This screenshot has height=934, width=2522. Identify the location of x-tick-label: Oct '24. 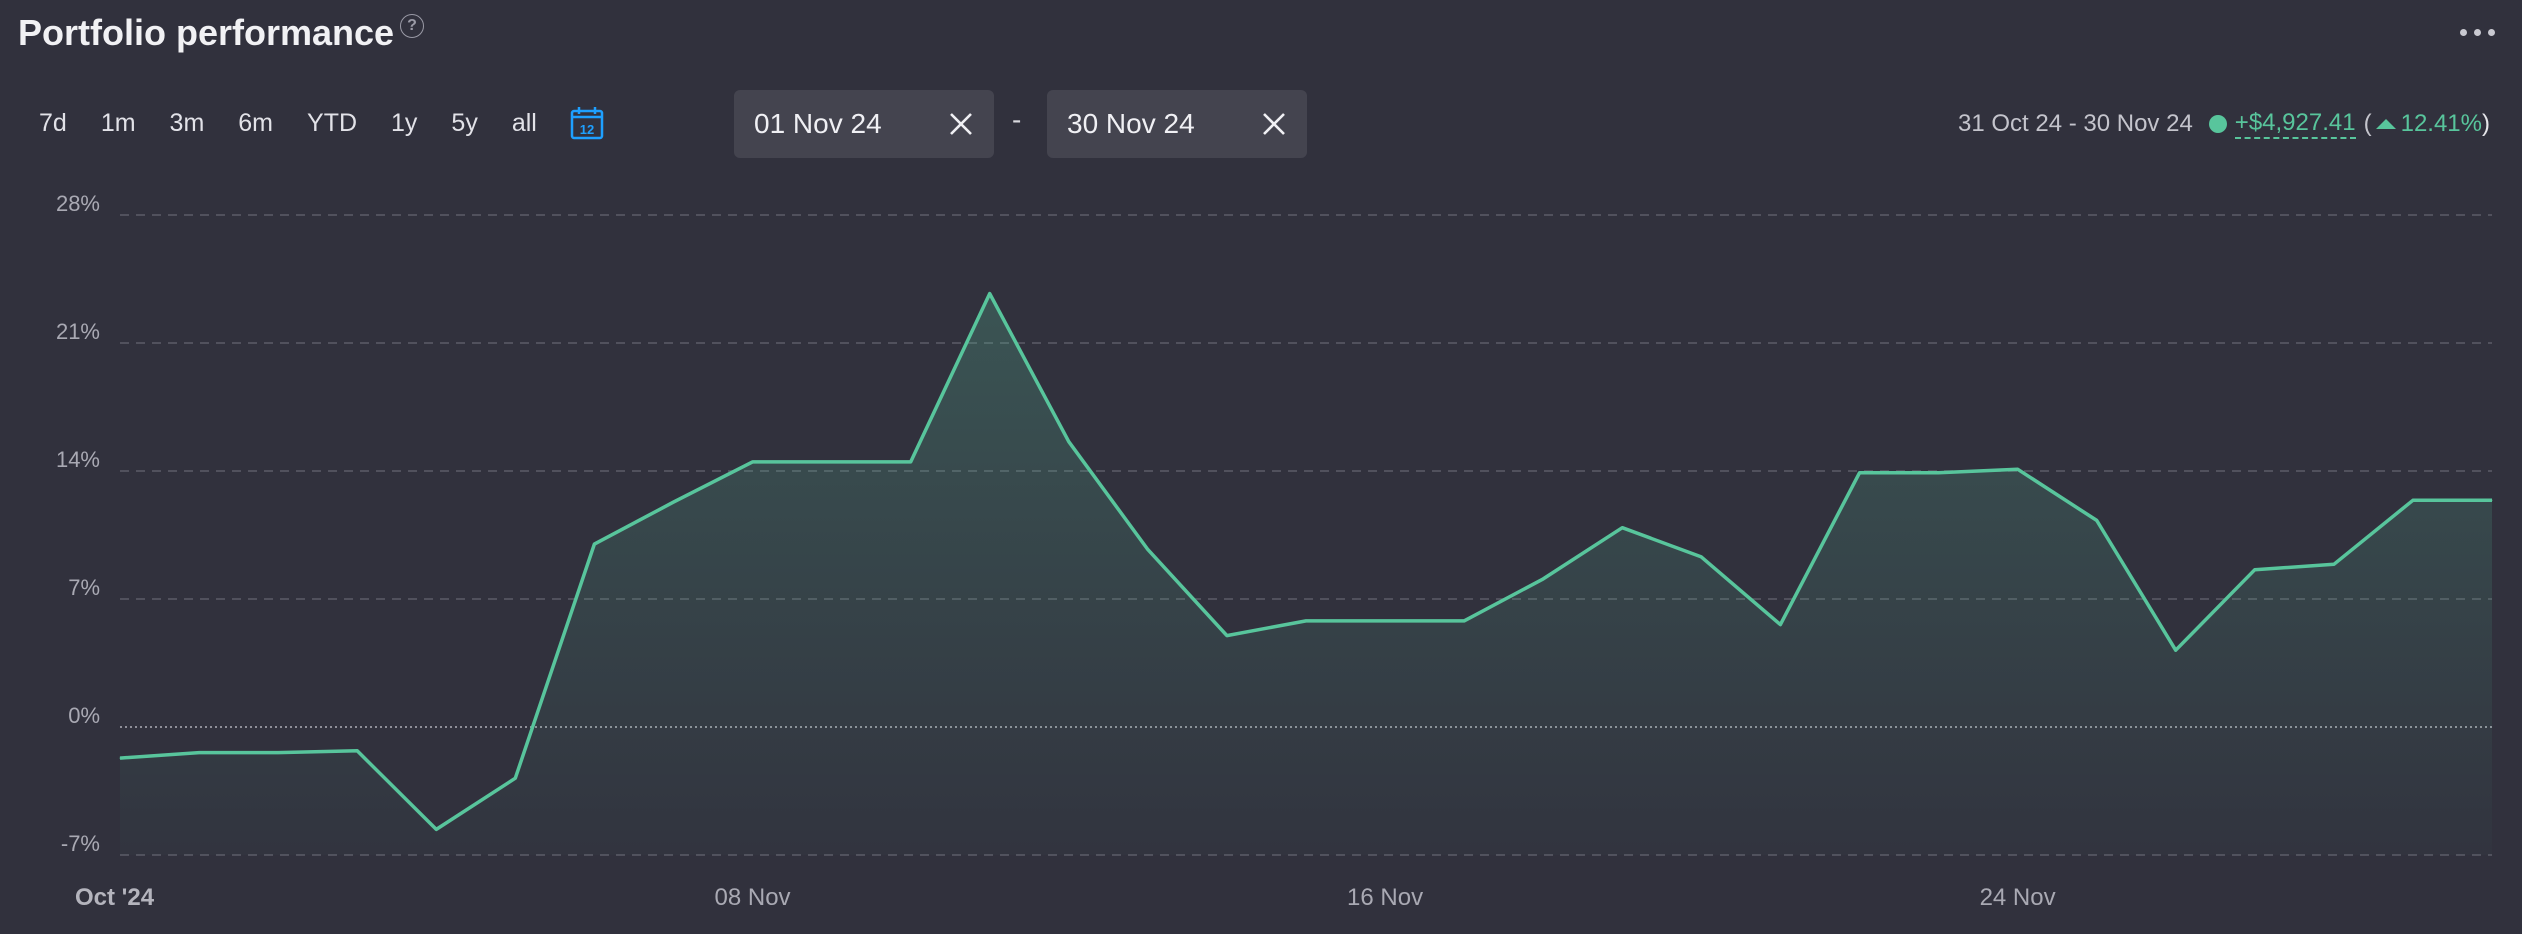
(115, 897).